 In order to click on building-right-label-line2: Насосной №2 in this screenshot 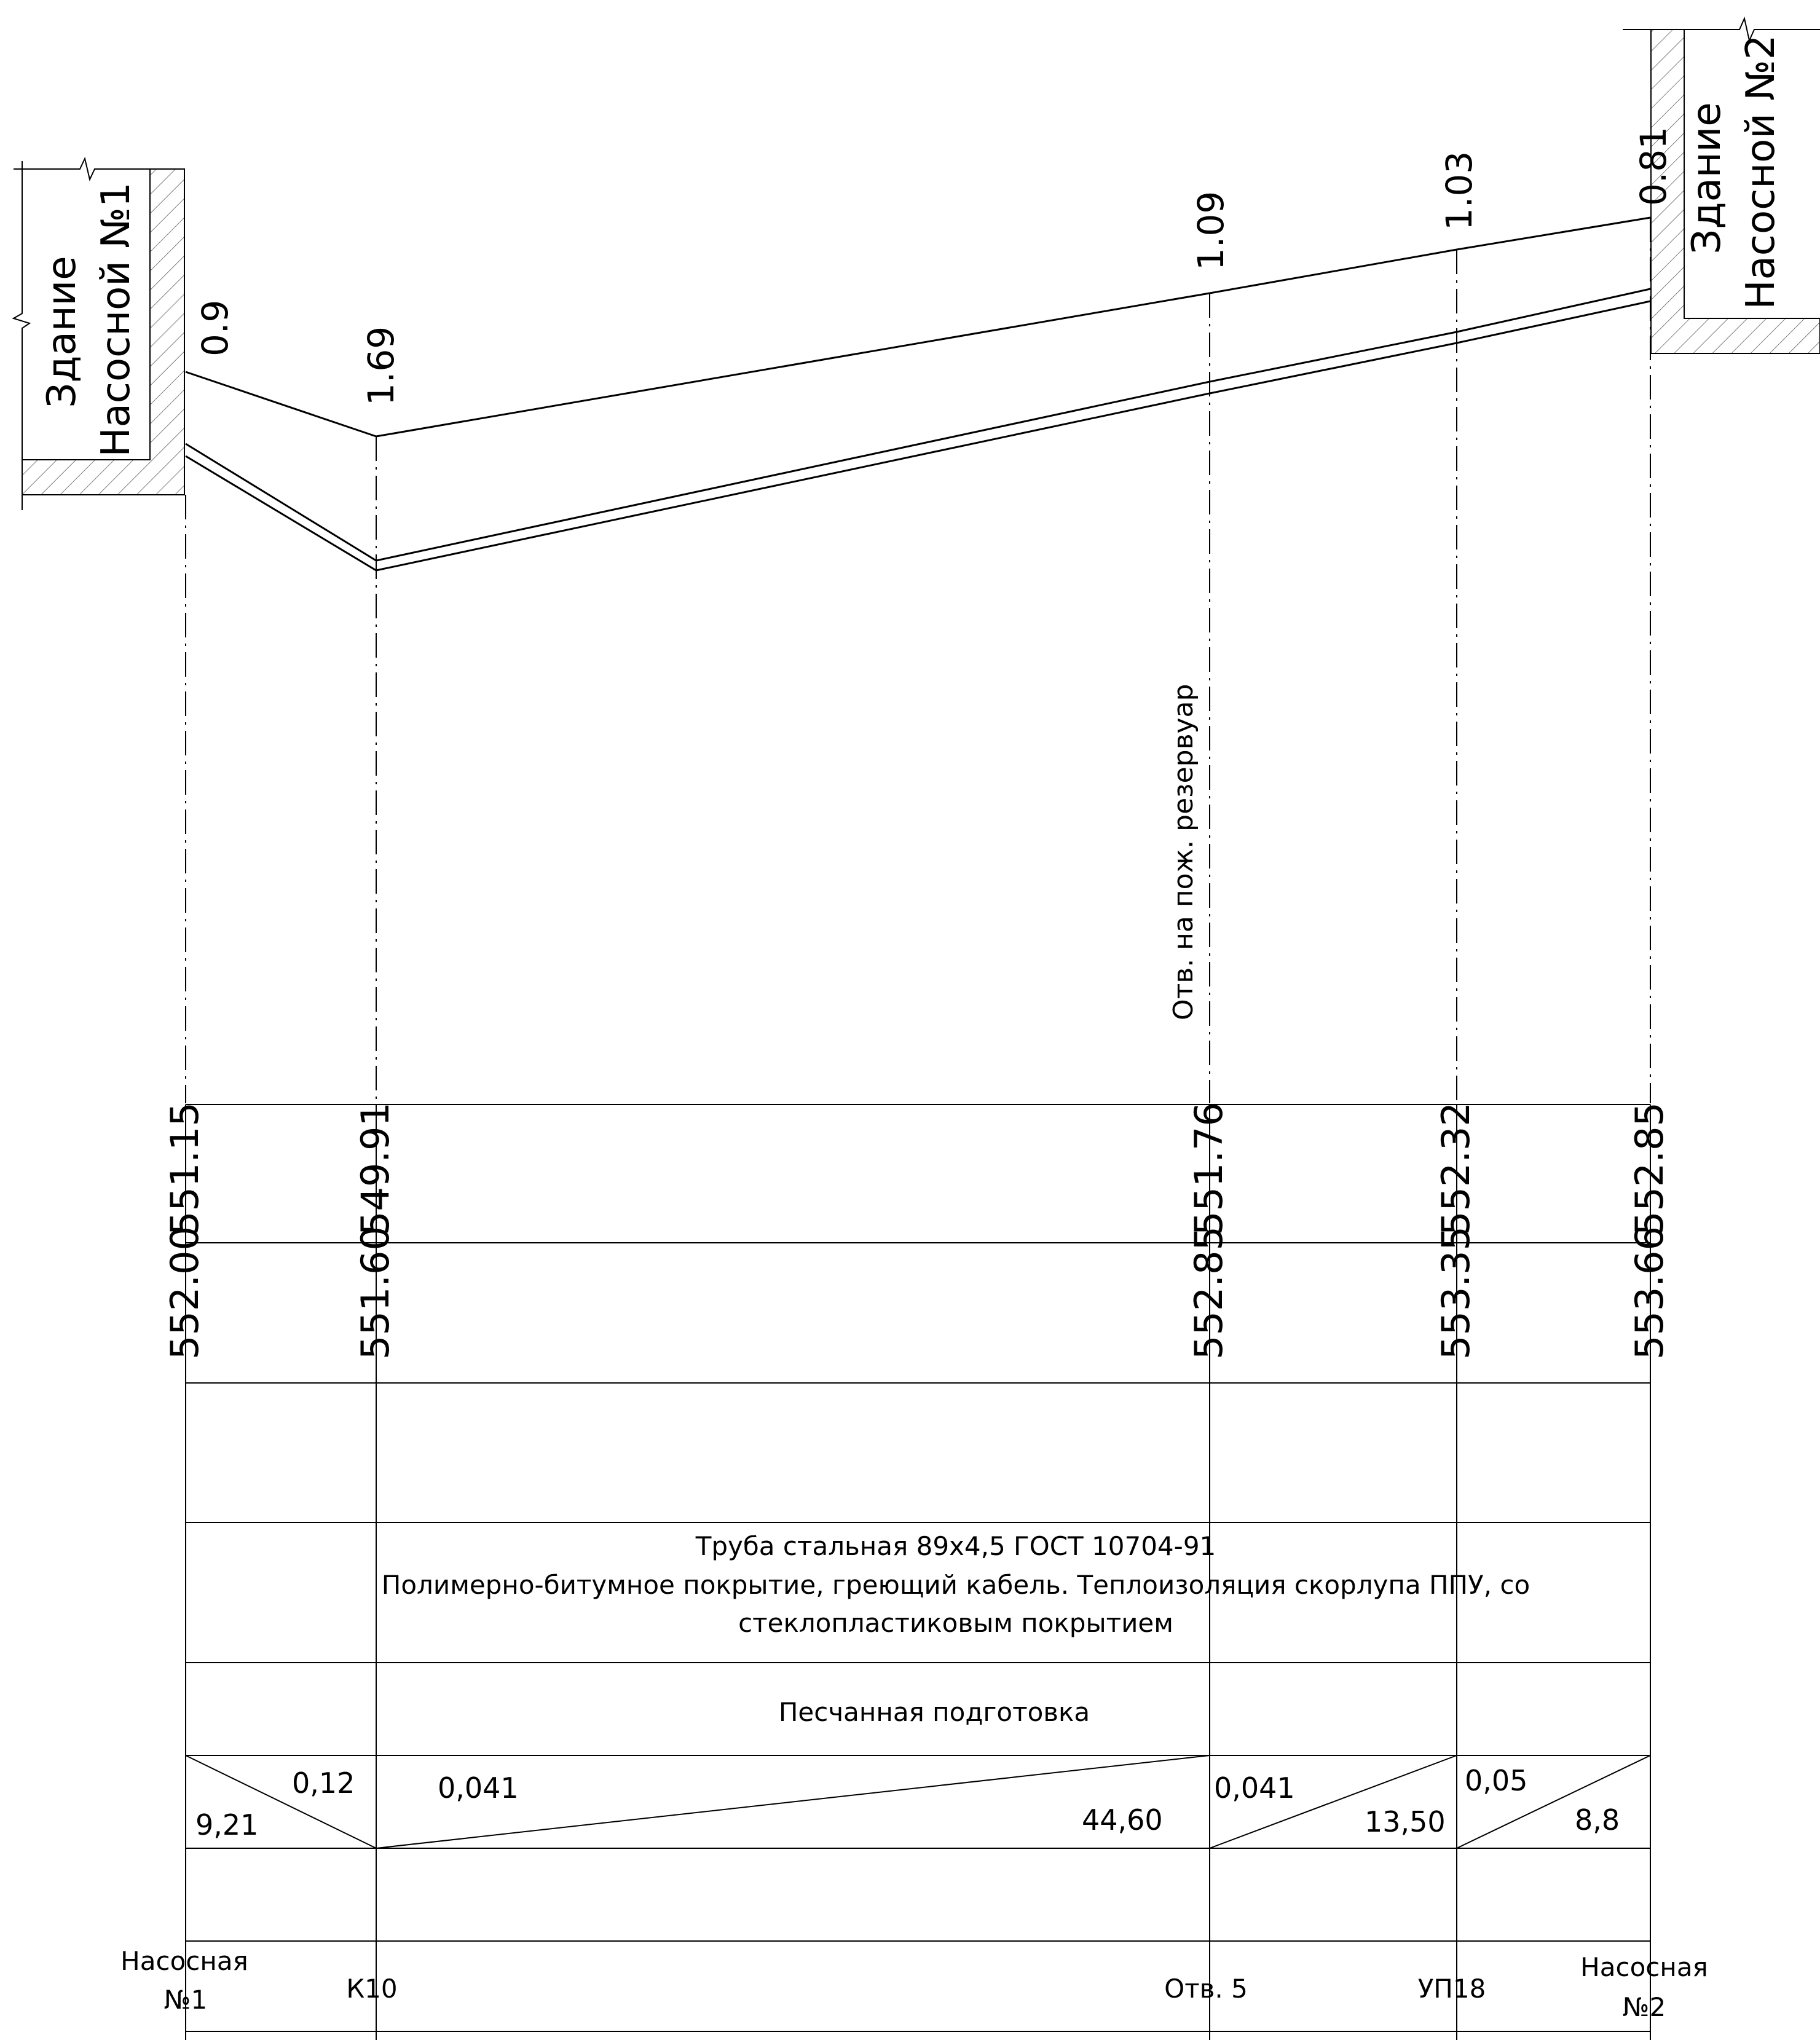, I will do `click(1761, 171)`.